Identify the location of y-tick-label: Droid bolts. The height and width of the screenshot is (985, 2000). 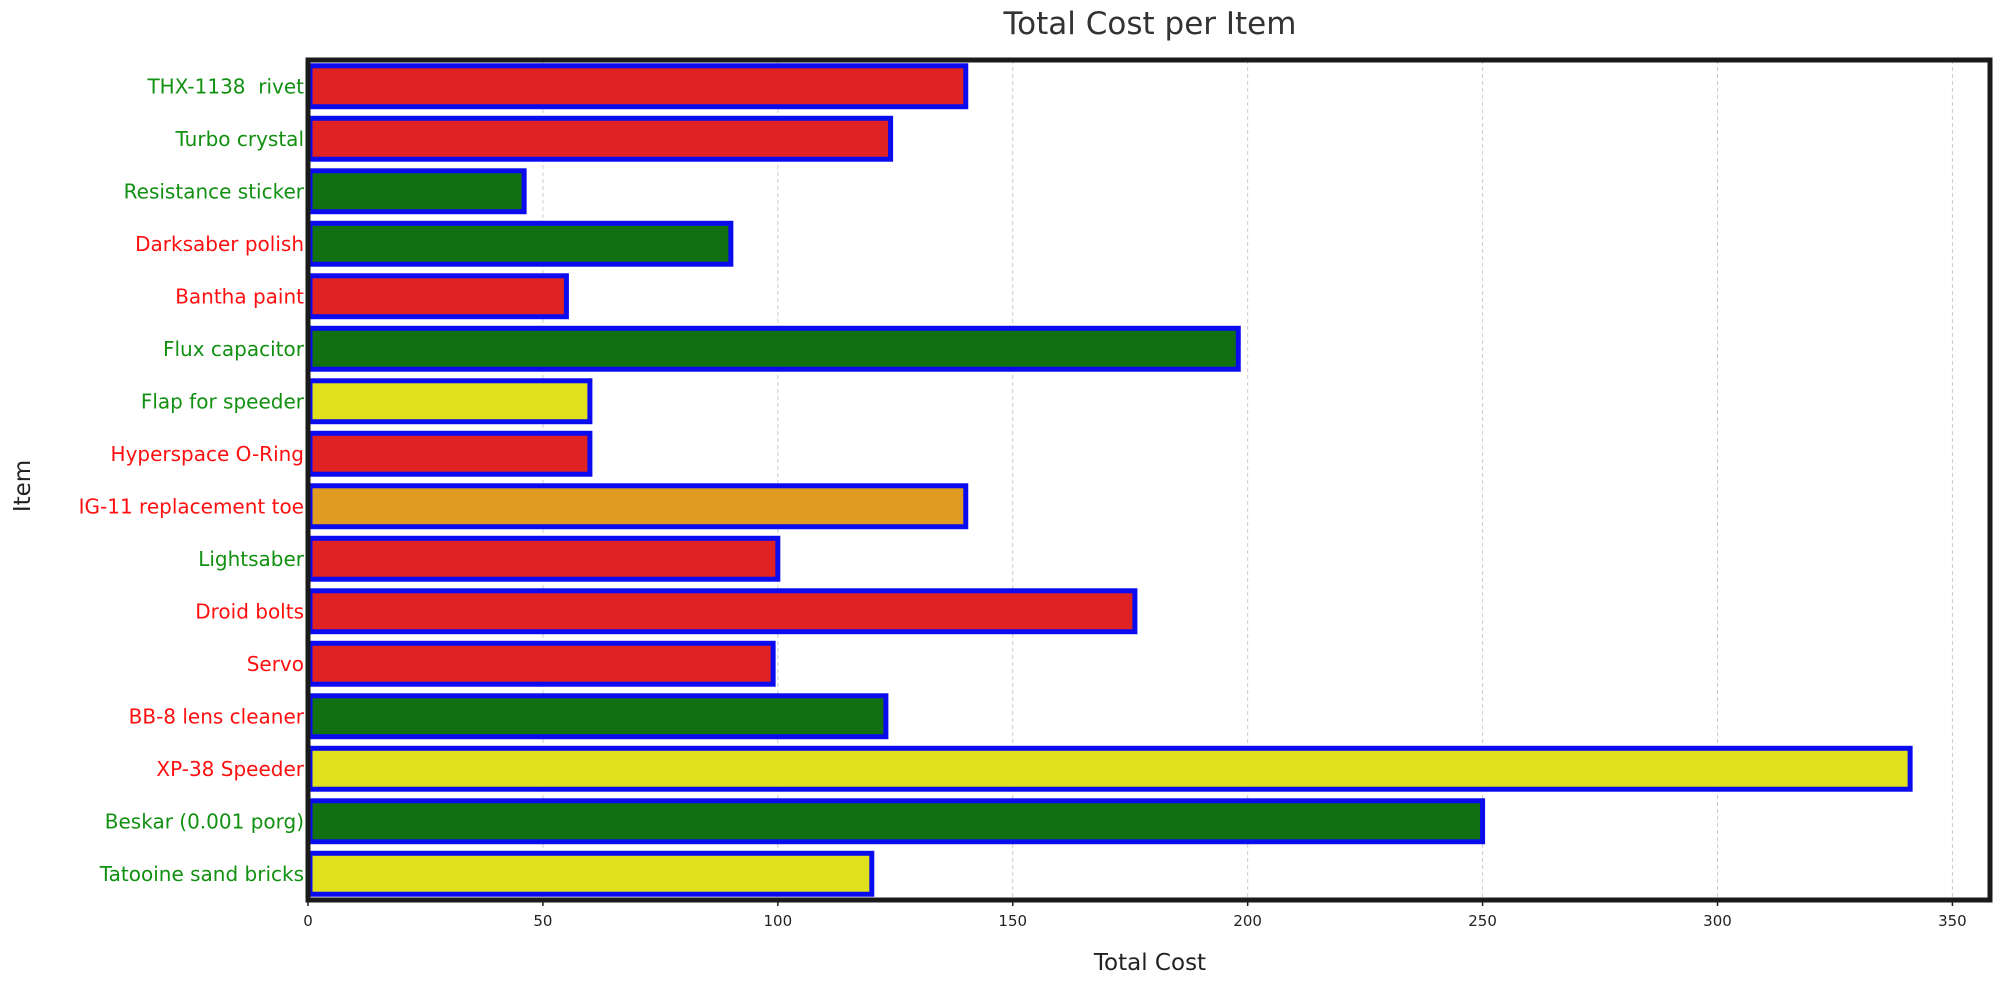
(249, 611).